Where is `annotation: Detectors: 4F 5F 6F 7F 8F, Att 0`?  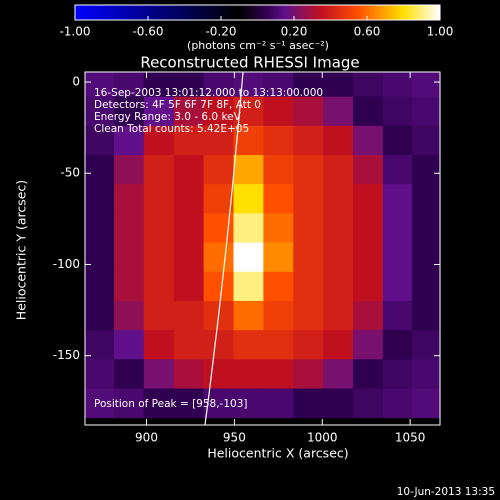 annotation: Detectors: 4F 5F 6F 7F 8F, Att 0 is located at coordinates (177, 105).